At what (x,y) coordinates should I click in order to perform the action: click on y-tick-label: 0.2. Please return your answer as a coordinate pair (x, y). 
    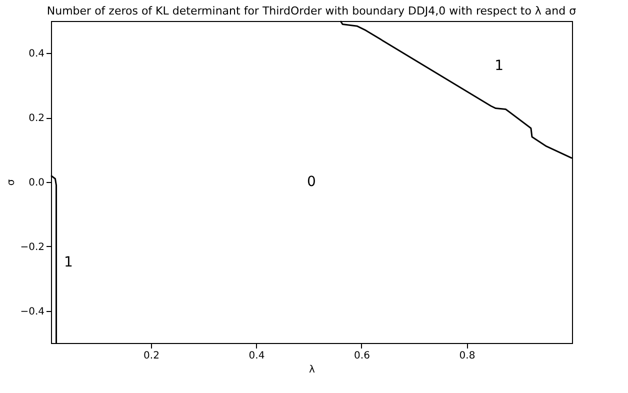
    Looking at the image, I should click on (36, 118).